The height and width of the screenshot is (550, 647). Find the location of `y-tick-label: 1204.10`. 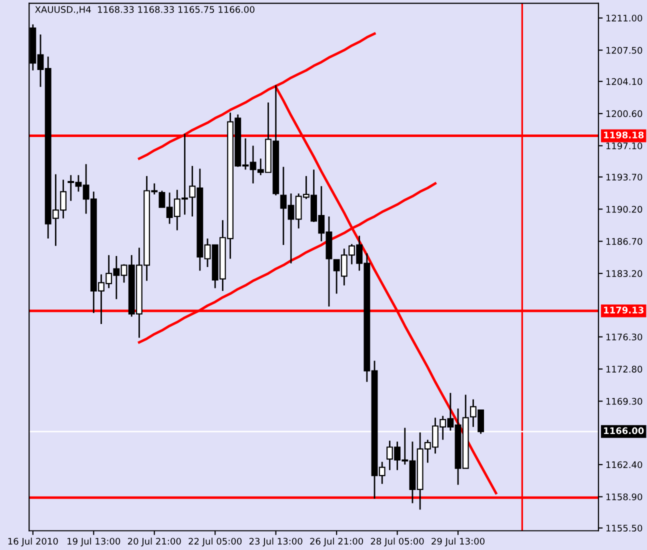

y-tick-label: 1204.10 is located at coordinates (624, 81).